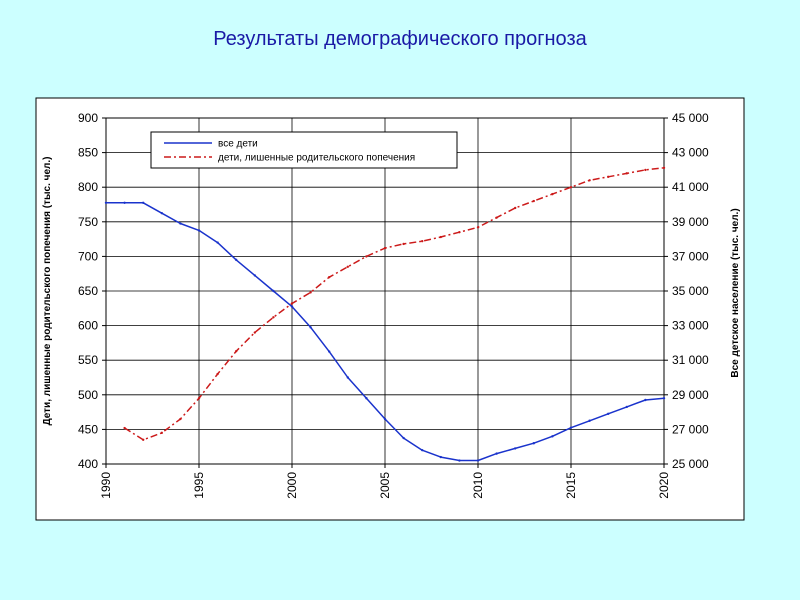 The width and height of the screenshot is (800, 600). Describe the element at coordinates (690, 395) in the screenshot. I see `y-tick-label-right: 29 000` at that location.